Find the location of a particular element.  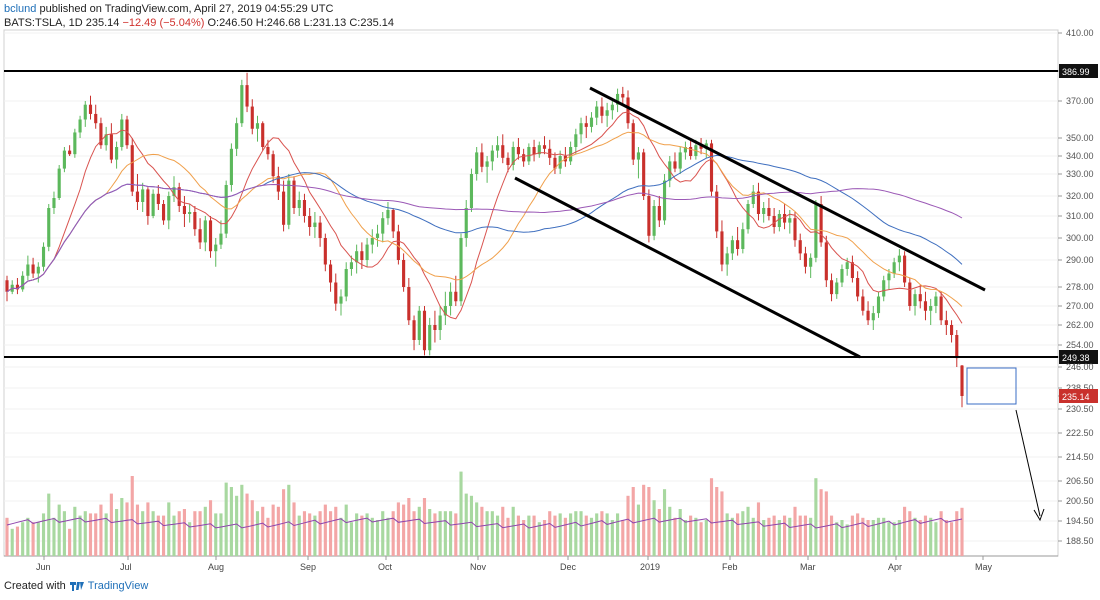

volume-ma-line is located at coordinates (484, 523).